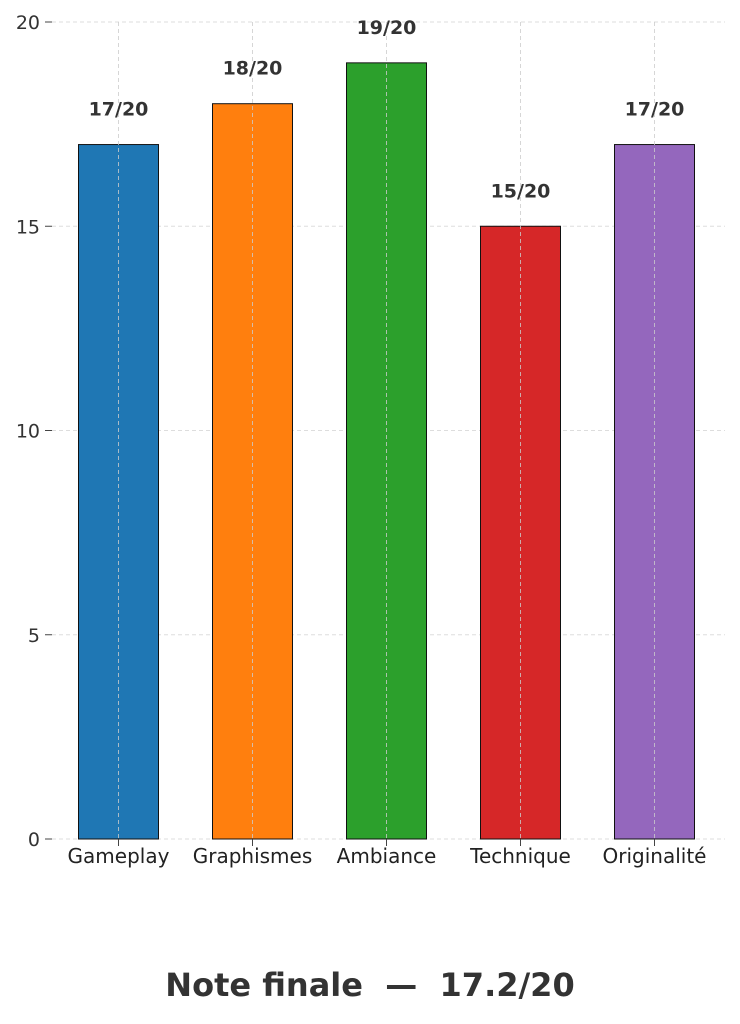 This screenshot has height=1024, width=740. What do you see at coordinates (34, 636) in the screenshot?
I see `y-tick-label: 5` at bounding box center [34, 636].